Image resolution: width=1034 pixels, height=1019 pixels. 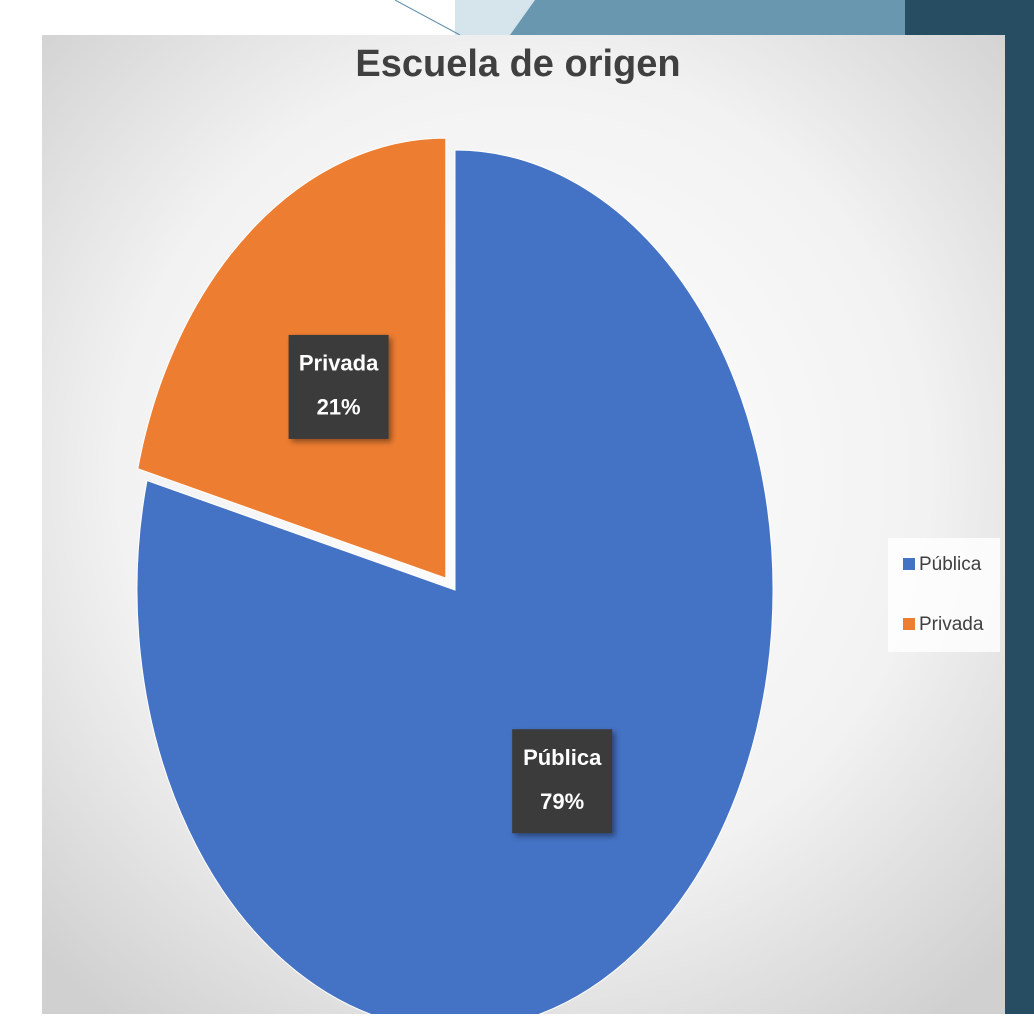 I want to click on data-label-category: Pública, so click(x=562, y=757).